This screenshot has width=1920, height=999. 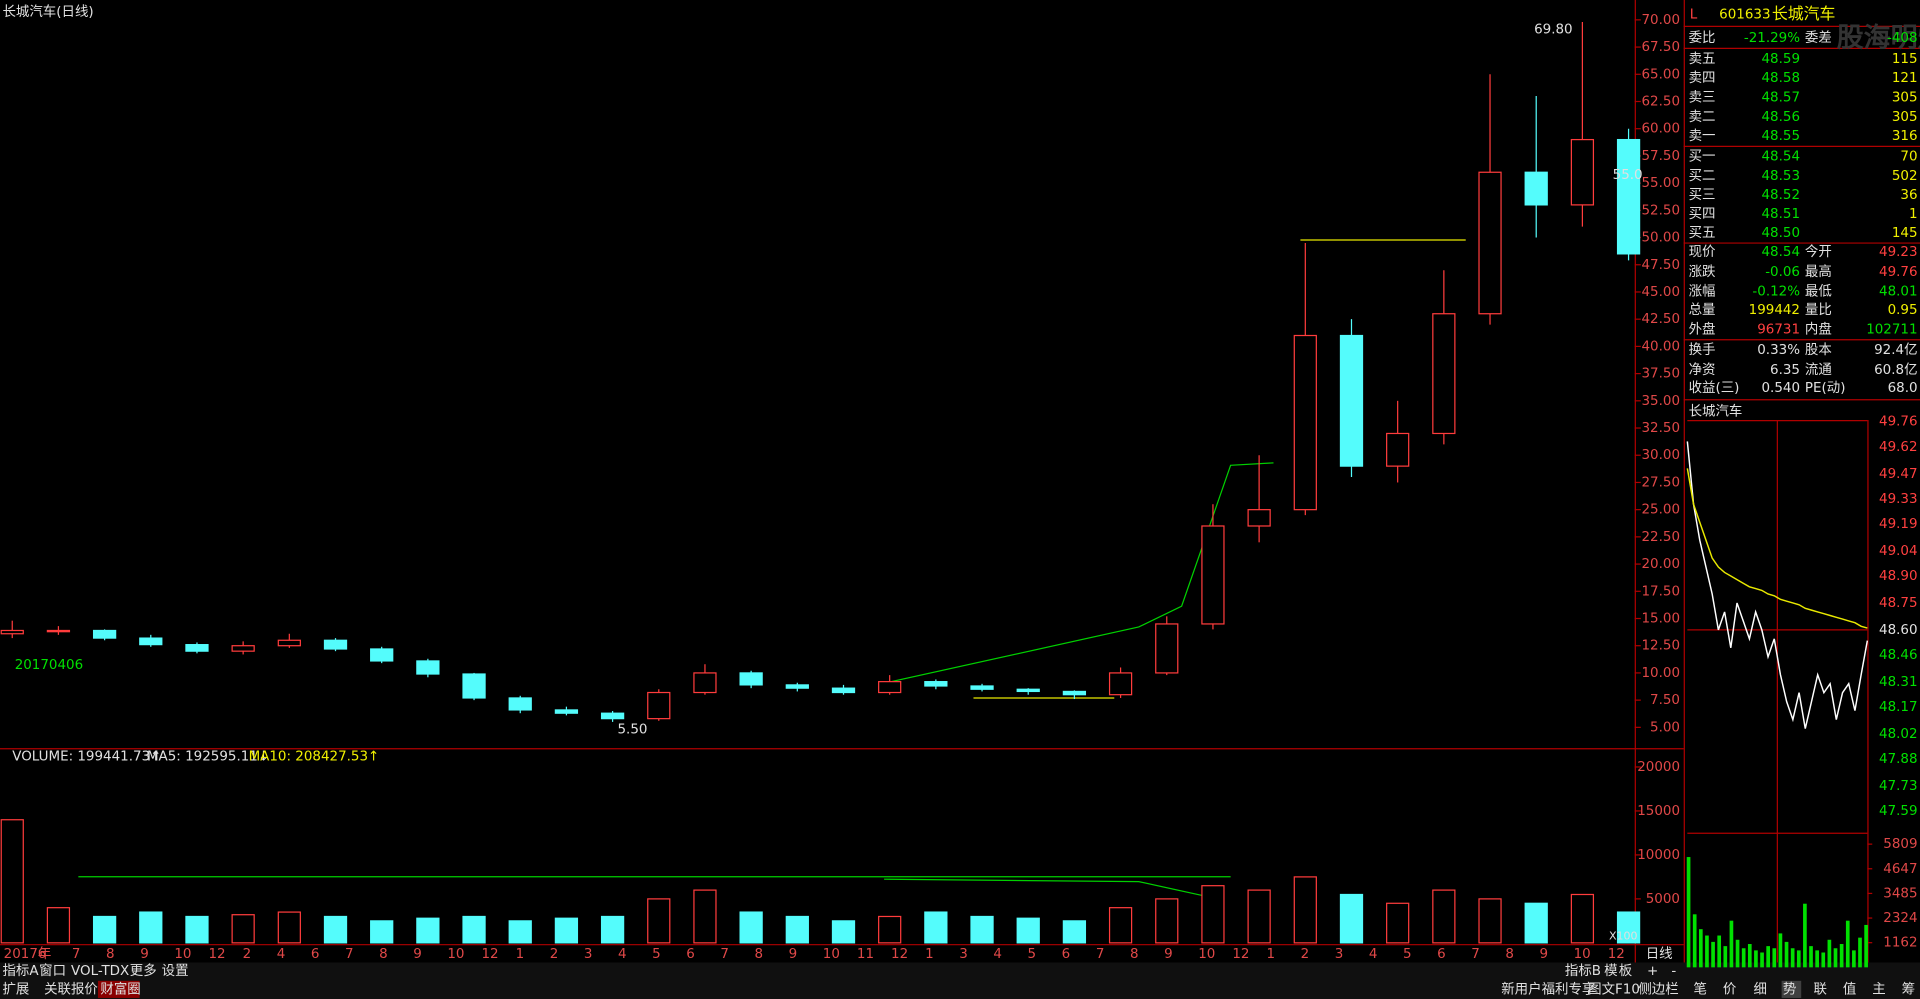 What do you see at coordinates (588, 954) in the screenshot?
I see `x-tick-label: 3` at bounding box center [588, 954].